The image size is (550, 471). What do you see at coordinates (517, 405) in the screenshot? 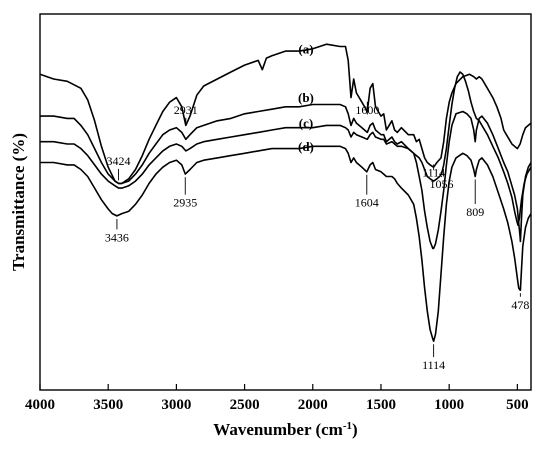
I see `x-tick-label: 500` at bounding box center [517, 405].